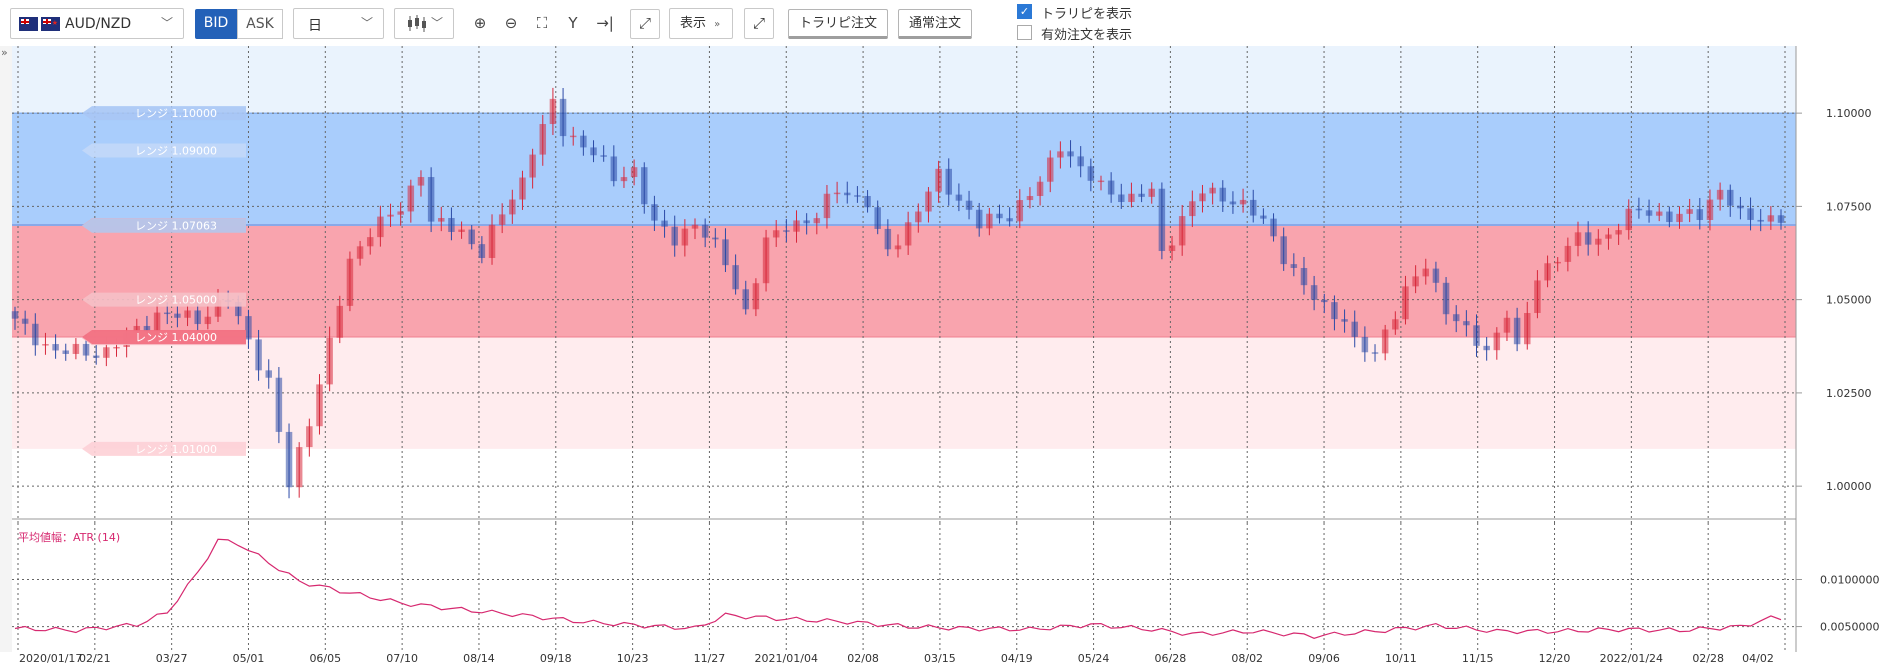 The image size is (1885, 666). Describe the element at coordinates (1024, 11) in the screenshot. I see `show-trailipi-checkbox: ✓` at that location.